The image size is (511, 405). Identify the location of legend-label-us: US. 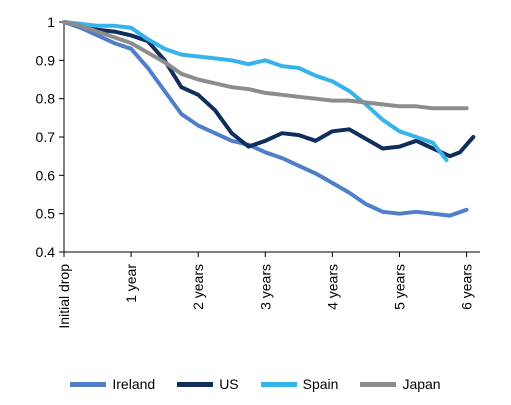
(229, 384).